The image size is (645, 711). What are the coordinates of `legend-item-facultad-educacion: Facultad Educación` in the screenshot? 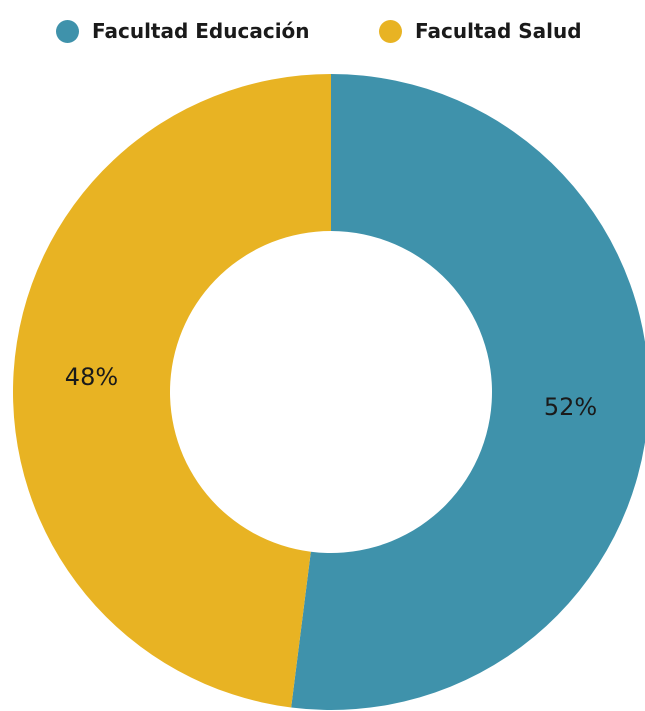 It's located at (183, 31).